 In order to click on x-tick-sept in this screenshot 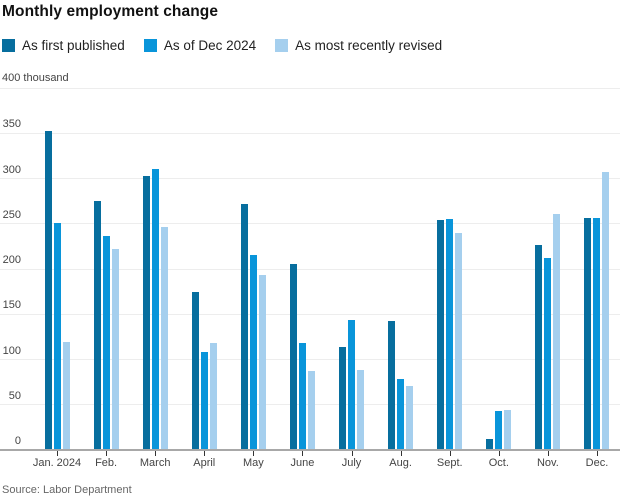, I will do `click(450, 453)`.